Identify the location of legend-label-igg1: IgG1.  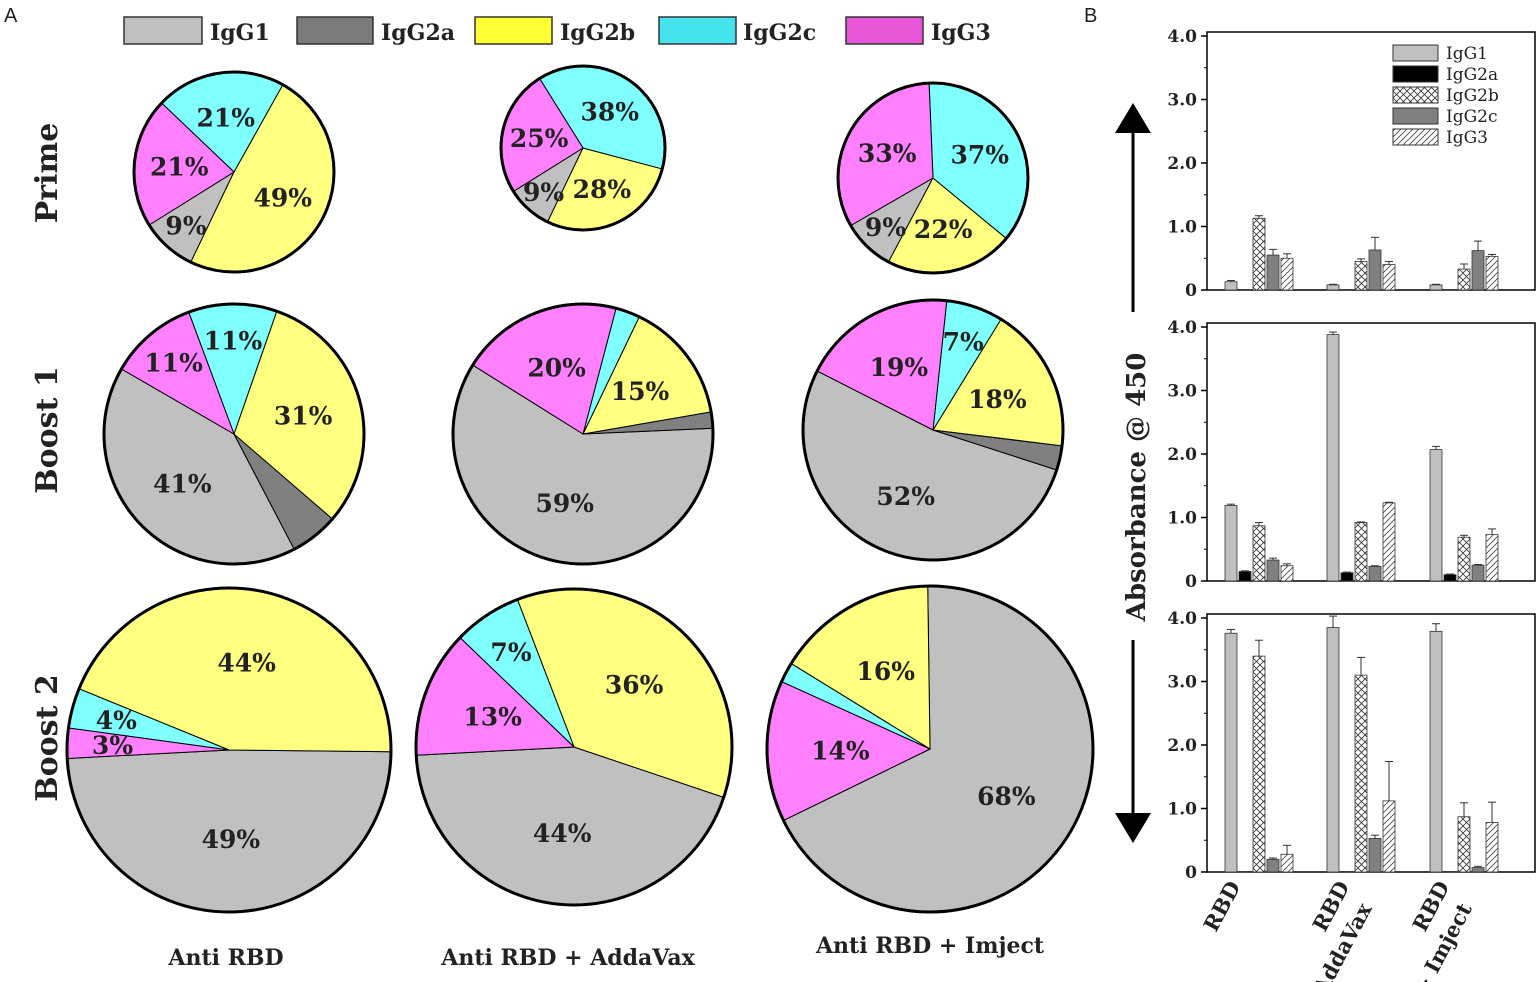
(240, 33).